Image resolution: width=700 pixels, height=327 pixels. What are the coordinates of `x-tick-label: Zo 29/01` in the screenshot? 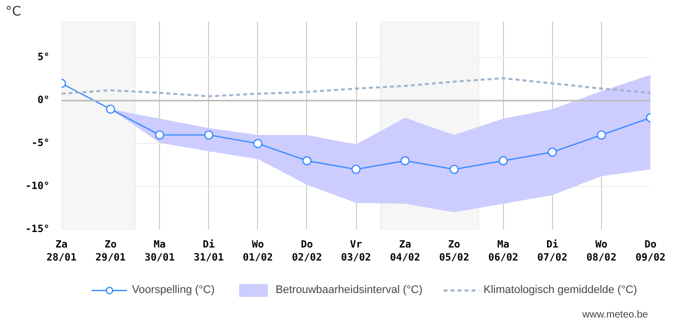 It's located at (111, 252).